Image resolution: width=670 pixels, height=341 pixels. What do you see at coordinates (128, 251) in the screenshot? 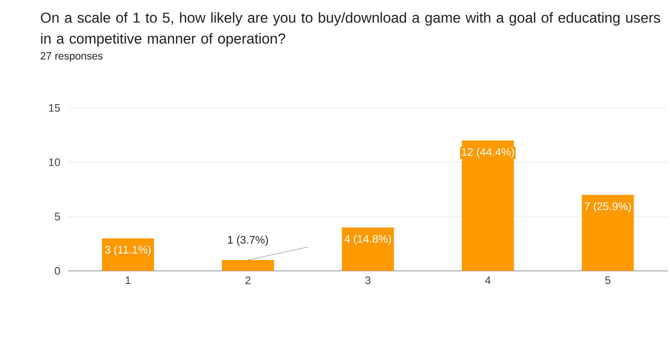
I see `data-label: 3 (11.1%)` at bounding box center [128, 251].